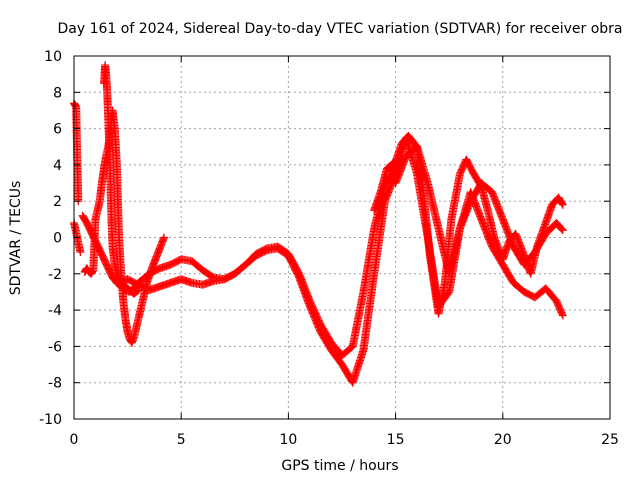 The height and width of the screenshot is (480, 640). Describe the element at coordinates (503, 440) in the screenshot. I see `x-tick-label: 20` at that location.